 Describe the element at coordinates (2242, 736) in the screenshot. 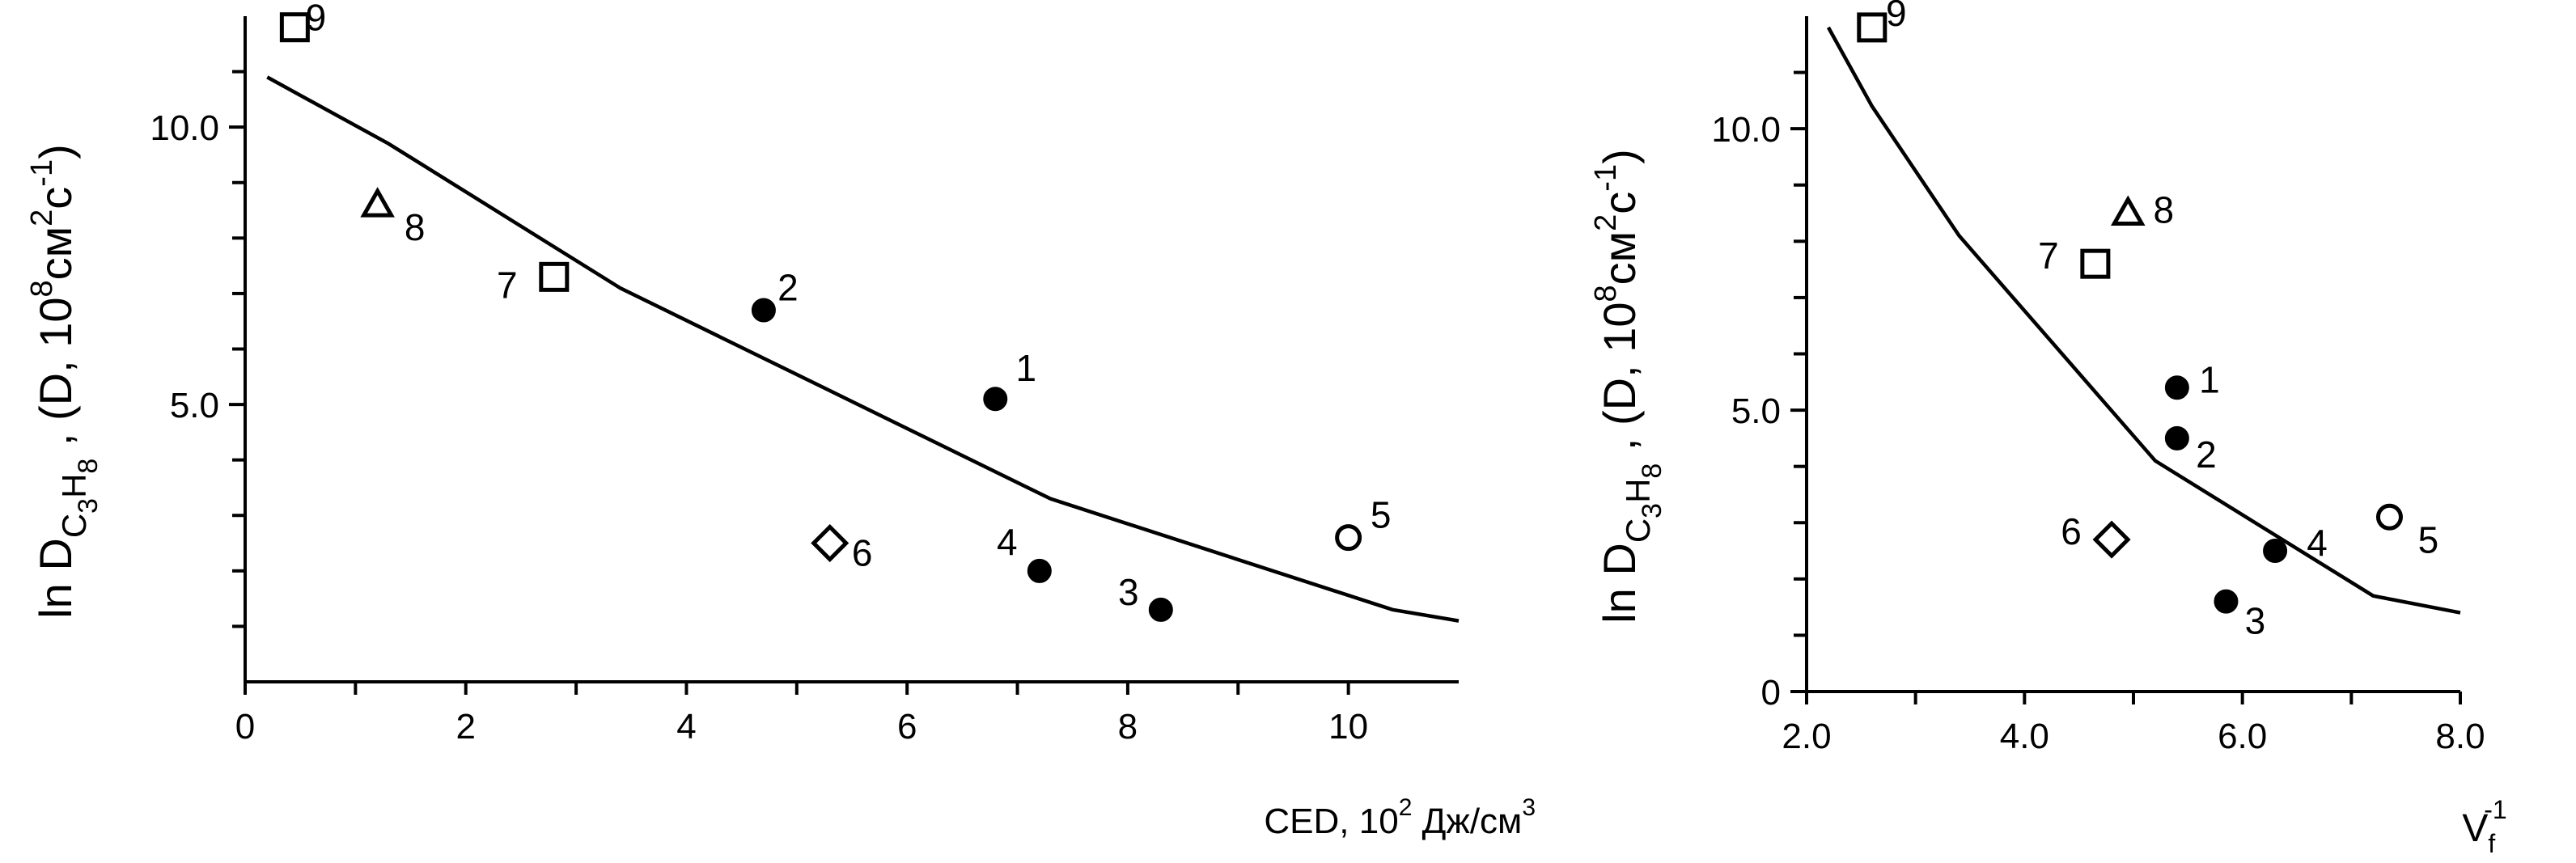

I see `x-tick-label: 6.0` at that location.